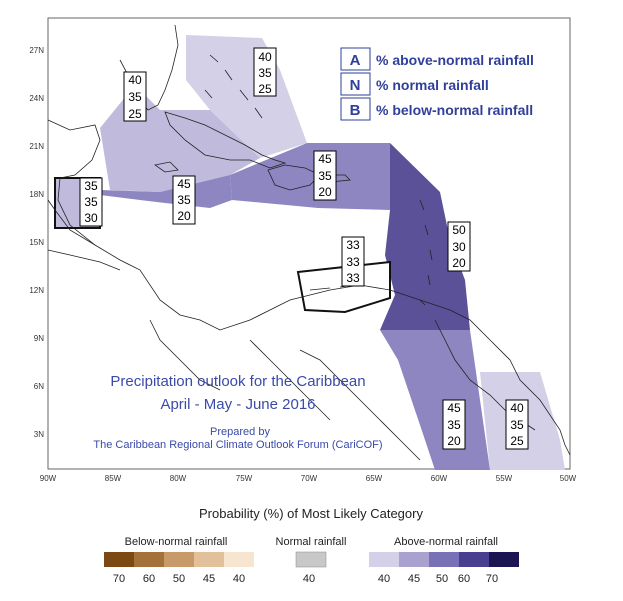 Image resolution: width=623 pixels, height=601 pixels. Describe the element at coordinates (455, 60) in the screenshot. I see `key-text: % above-normal rainfall` at that location.